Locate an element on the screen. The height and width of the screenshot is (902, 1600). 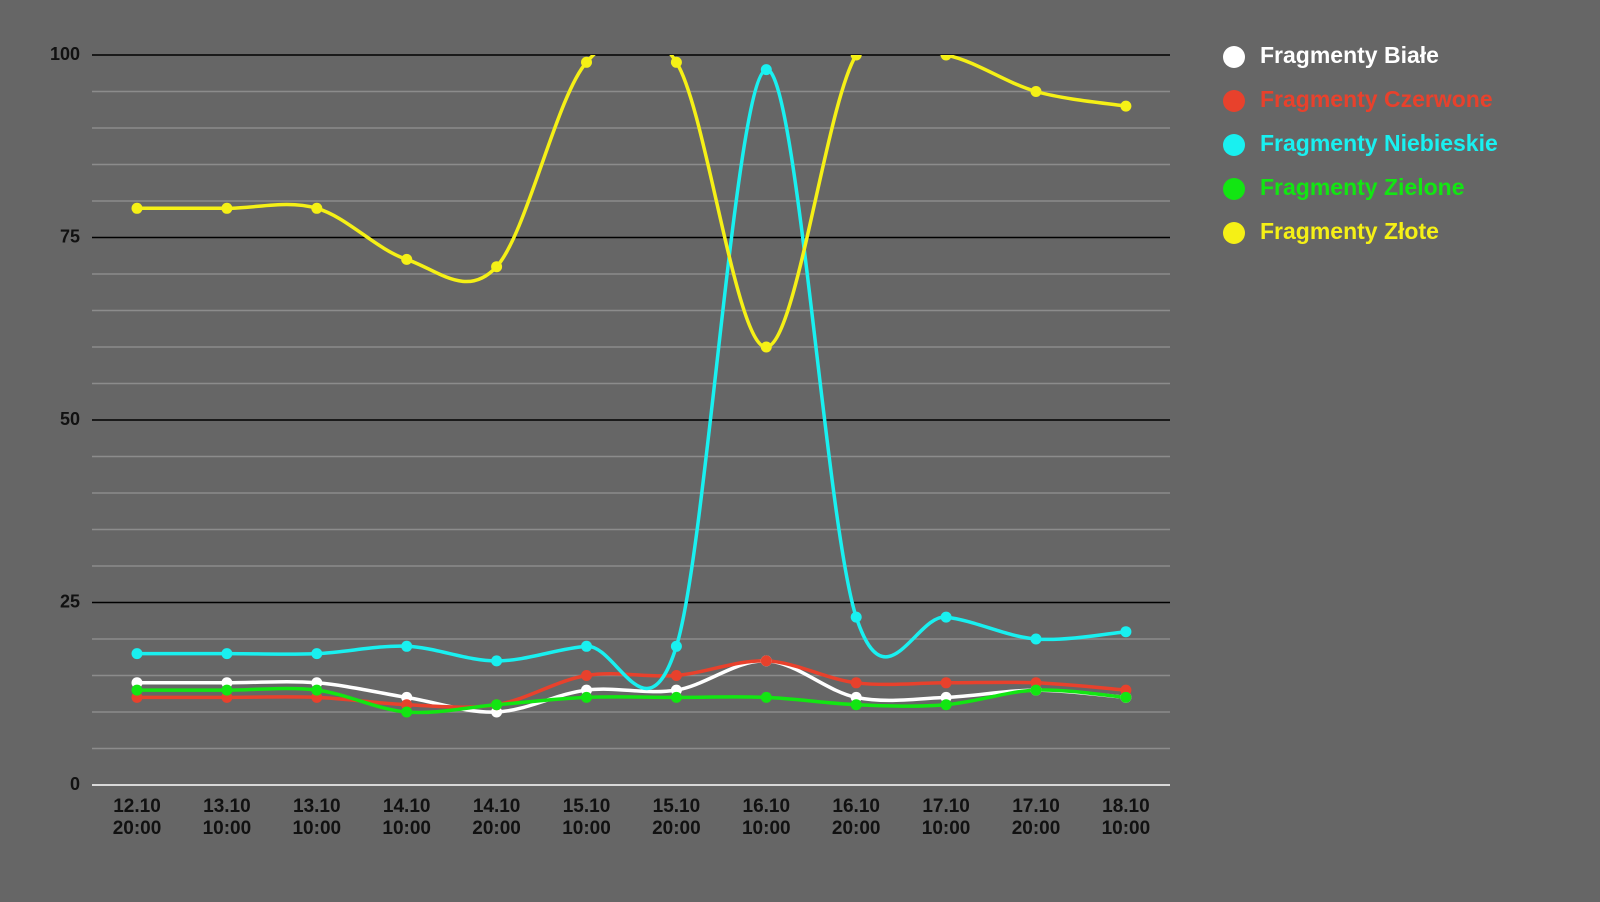
x-tick-label: 14.10 10:00 is located at coordinates (406, 817).